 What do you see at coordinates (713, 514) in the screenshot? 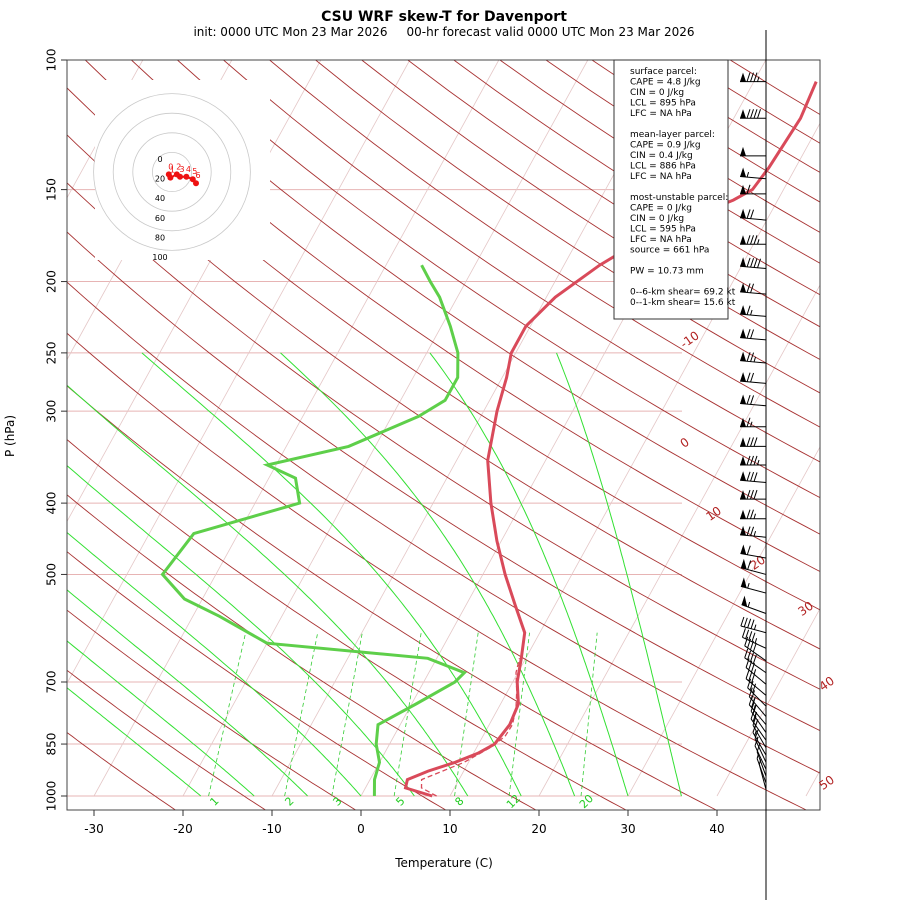
I see `isotherm-label: 10` at bounding box center [713, 514].